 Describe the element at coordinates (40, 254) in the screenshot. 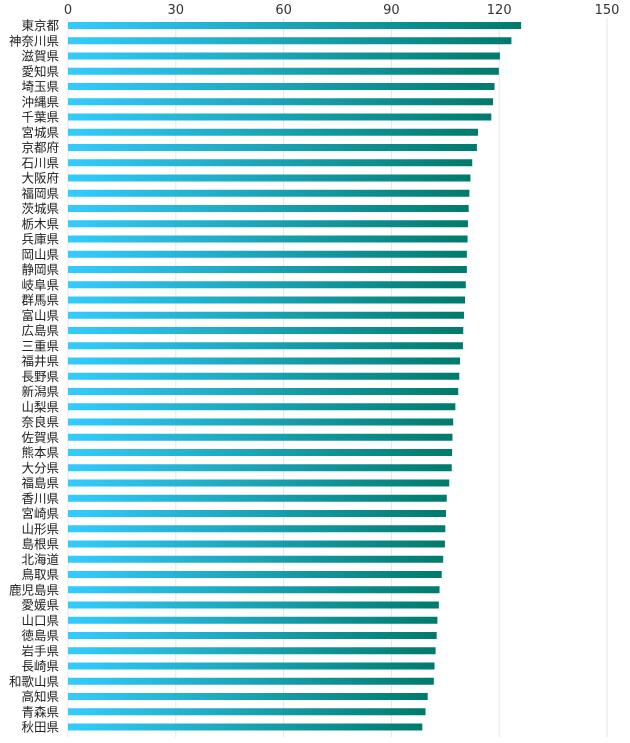

I see `category-label: 岡山県` at that location.